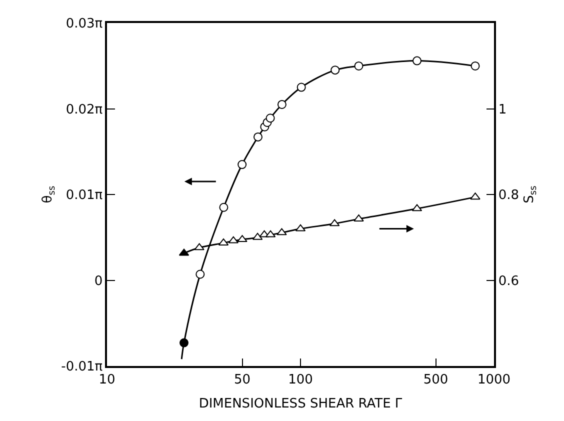  I want to click on y2-tick-label: 1, so click(502, 110).